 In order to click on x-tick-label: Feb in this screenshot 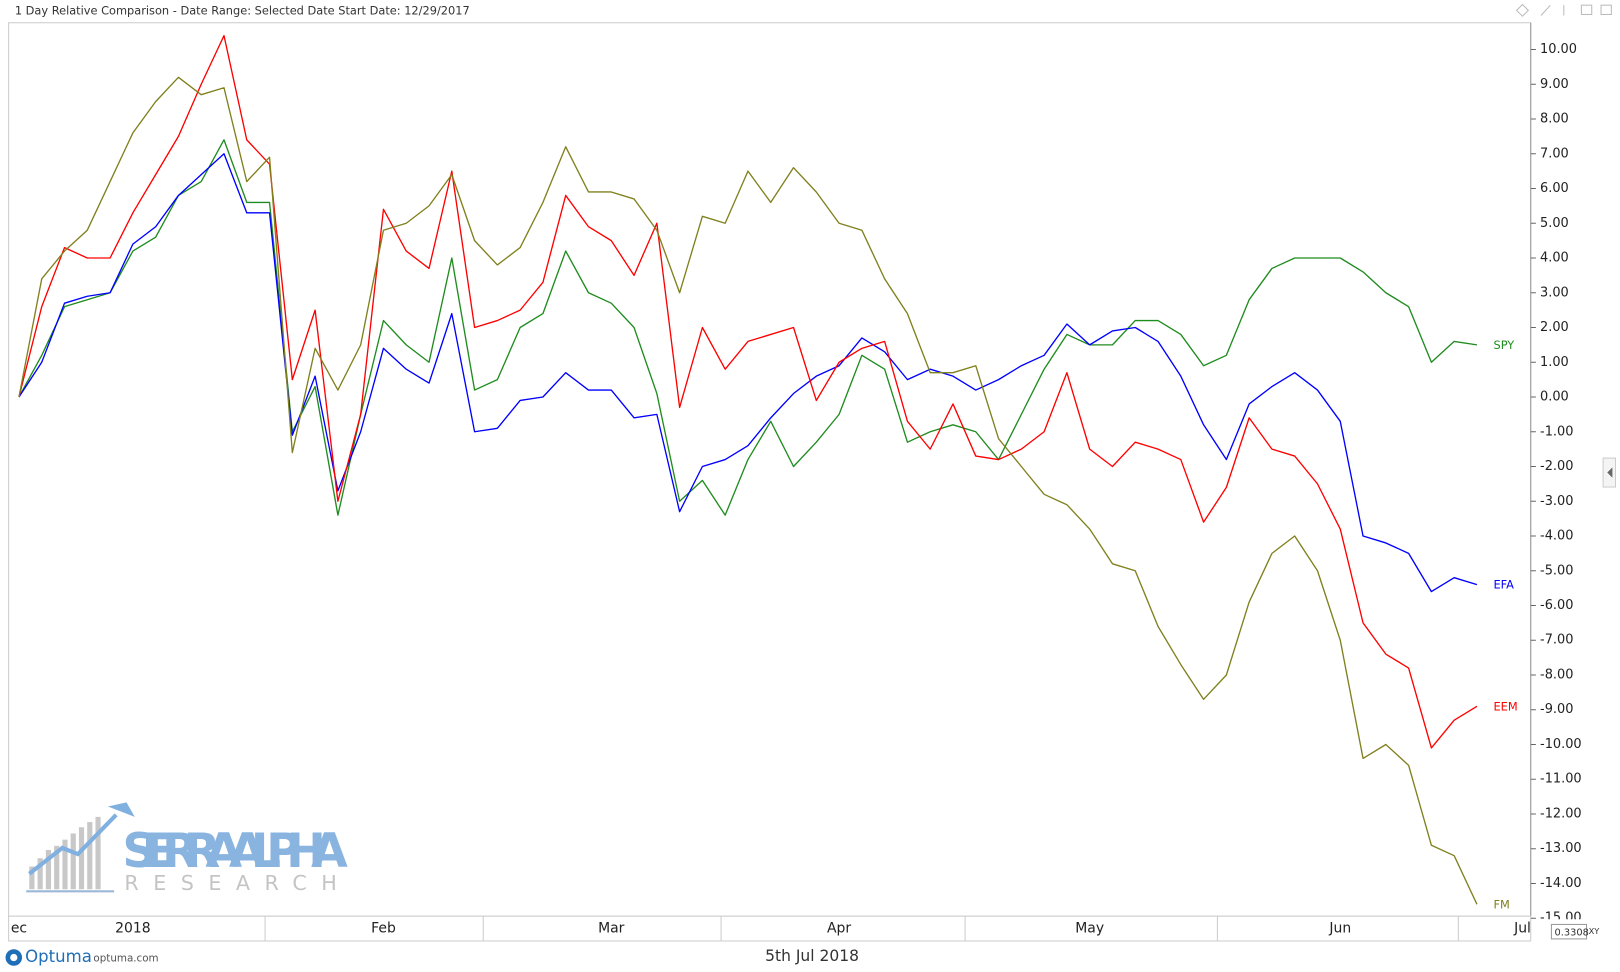, I will do `click(383, 929)`.